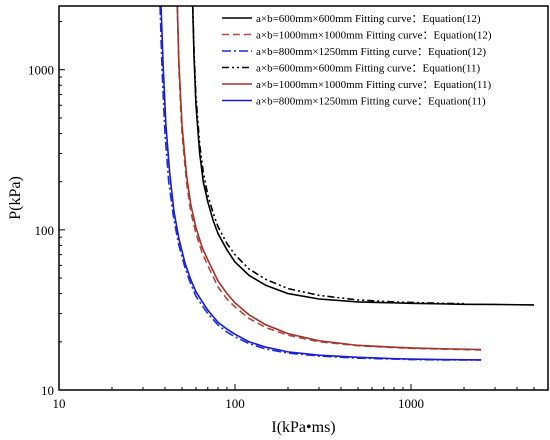  What do you see at coordinates (59, 403) in the screenshot?
I see `x-tick-label: 10` at bounding box center [59, 403].